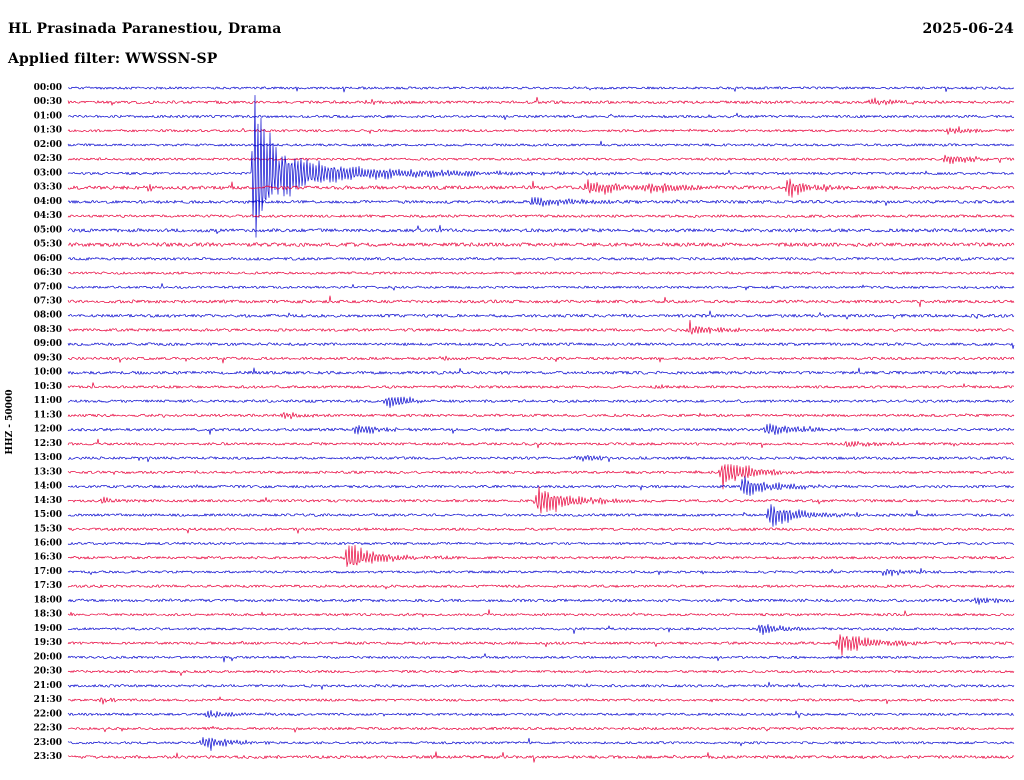  What do you see at coordinates (48, 330) in the screenshot?
I see `time-label: 08:30` at bounding box center [48, 330].